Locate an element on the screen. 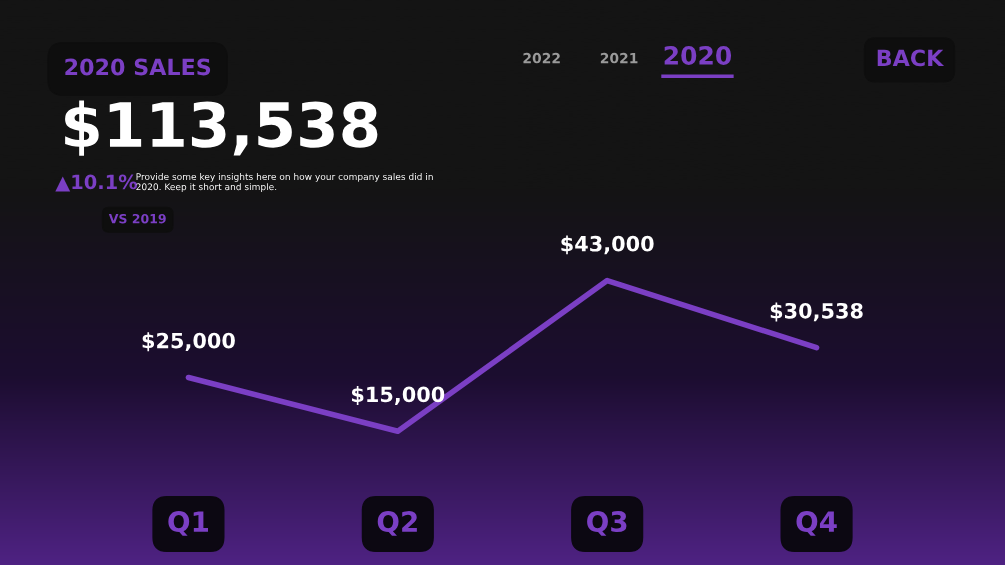 Image resolution: width=1005 pixels, height=565 pixels. text: Provide some key insights here on how your company sales did in 2020. Keep it short and simple. is located at coordinates (284, 182).